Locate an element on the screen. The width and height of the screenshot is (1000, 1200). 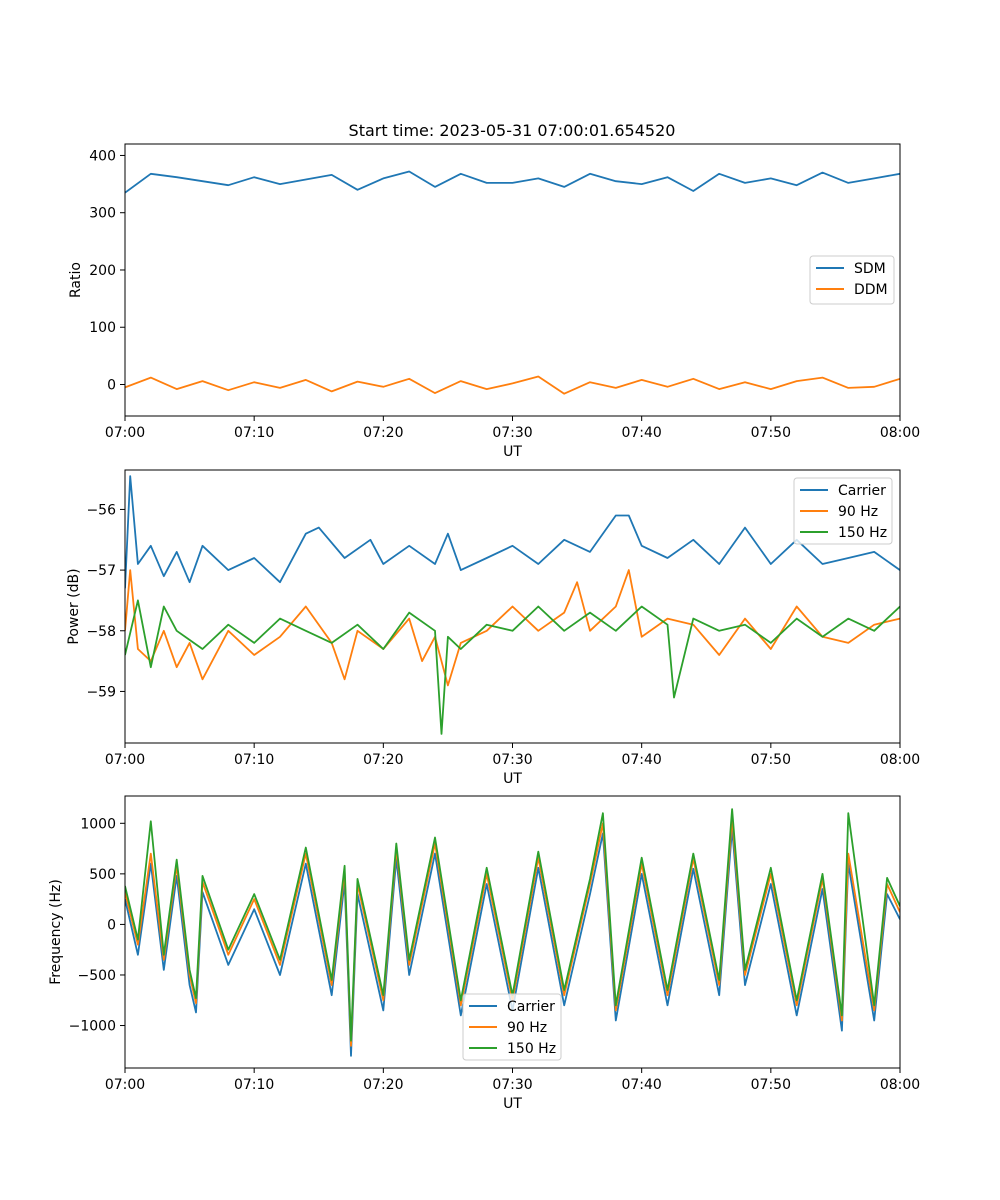
legend: SDM DDM is located at coordinates (852, 280).